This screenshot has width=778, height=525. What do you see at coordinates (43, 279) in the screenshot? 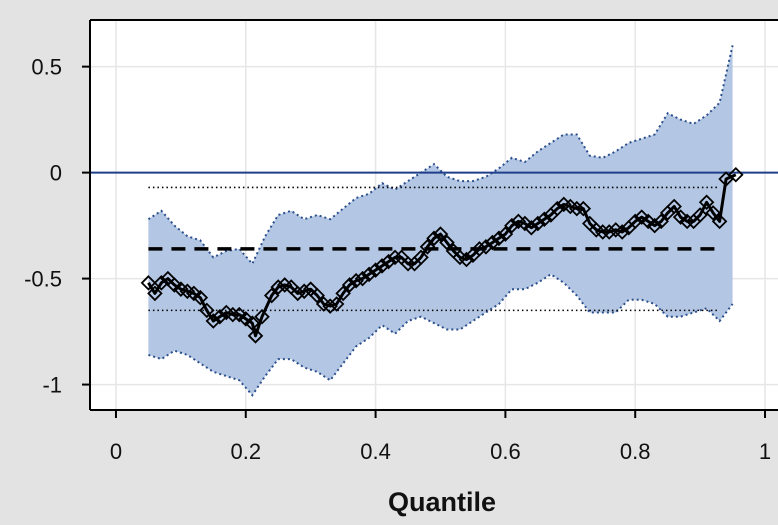
I see `y-tick-label: -0.5` at bounding box center [43, 279].